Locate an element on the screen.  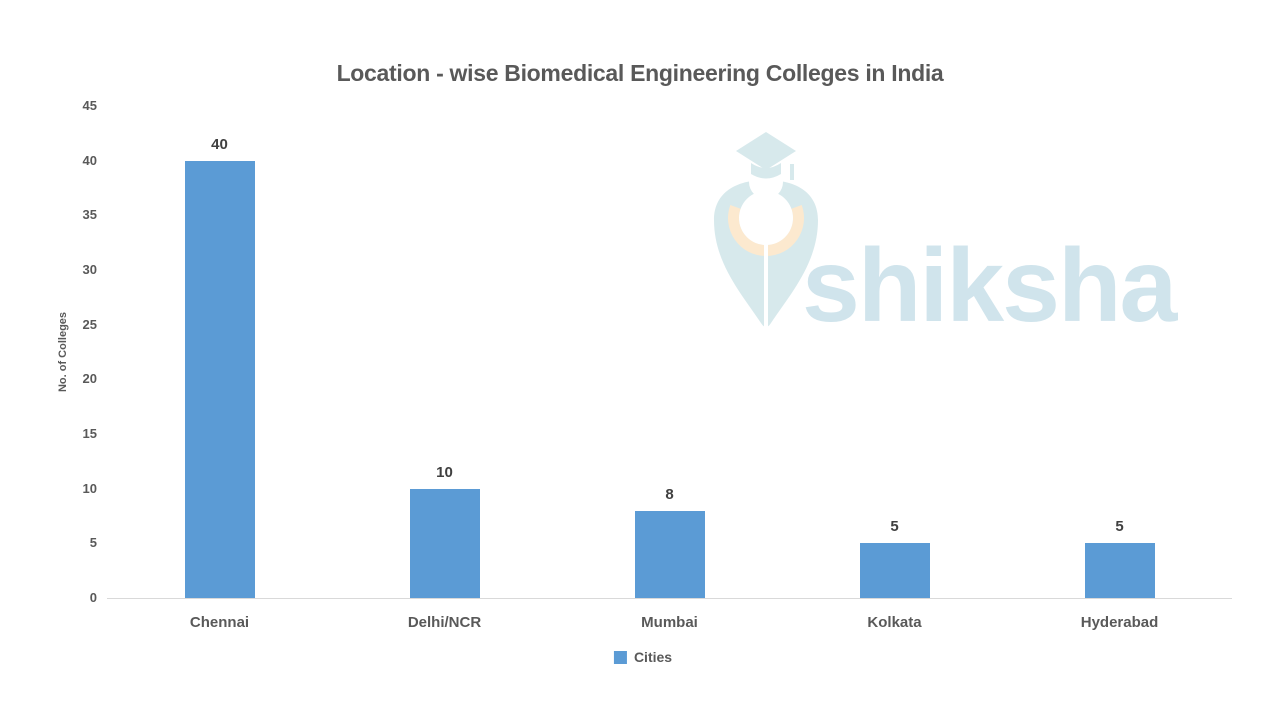
bar-hyderabad is located at coordinates (1119, 570).